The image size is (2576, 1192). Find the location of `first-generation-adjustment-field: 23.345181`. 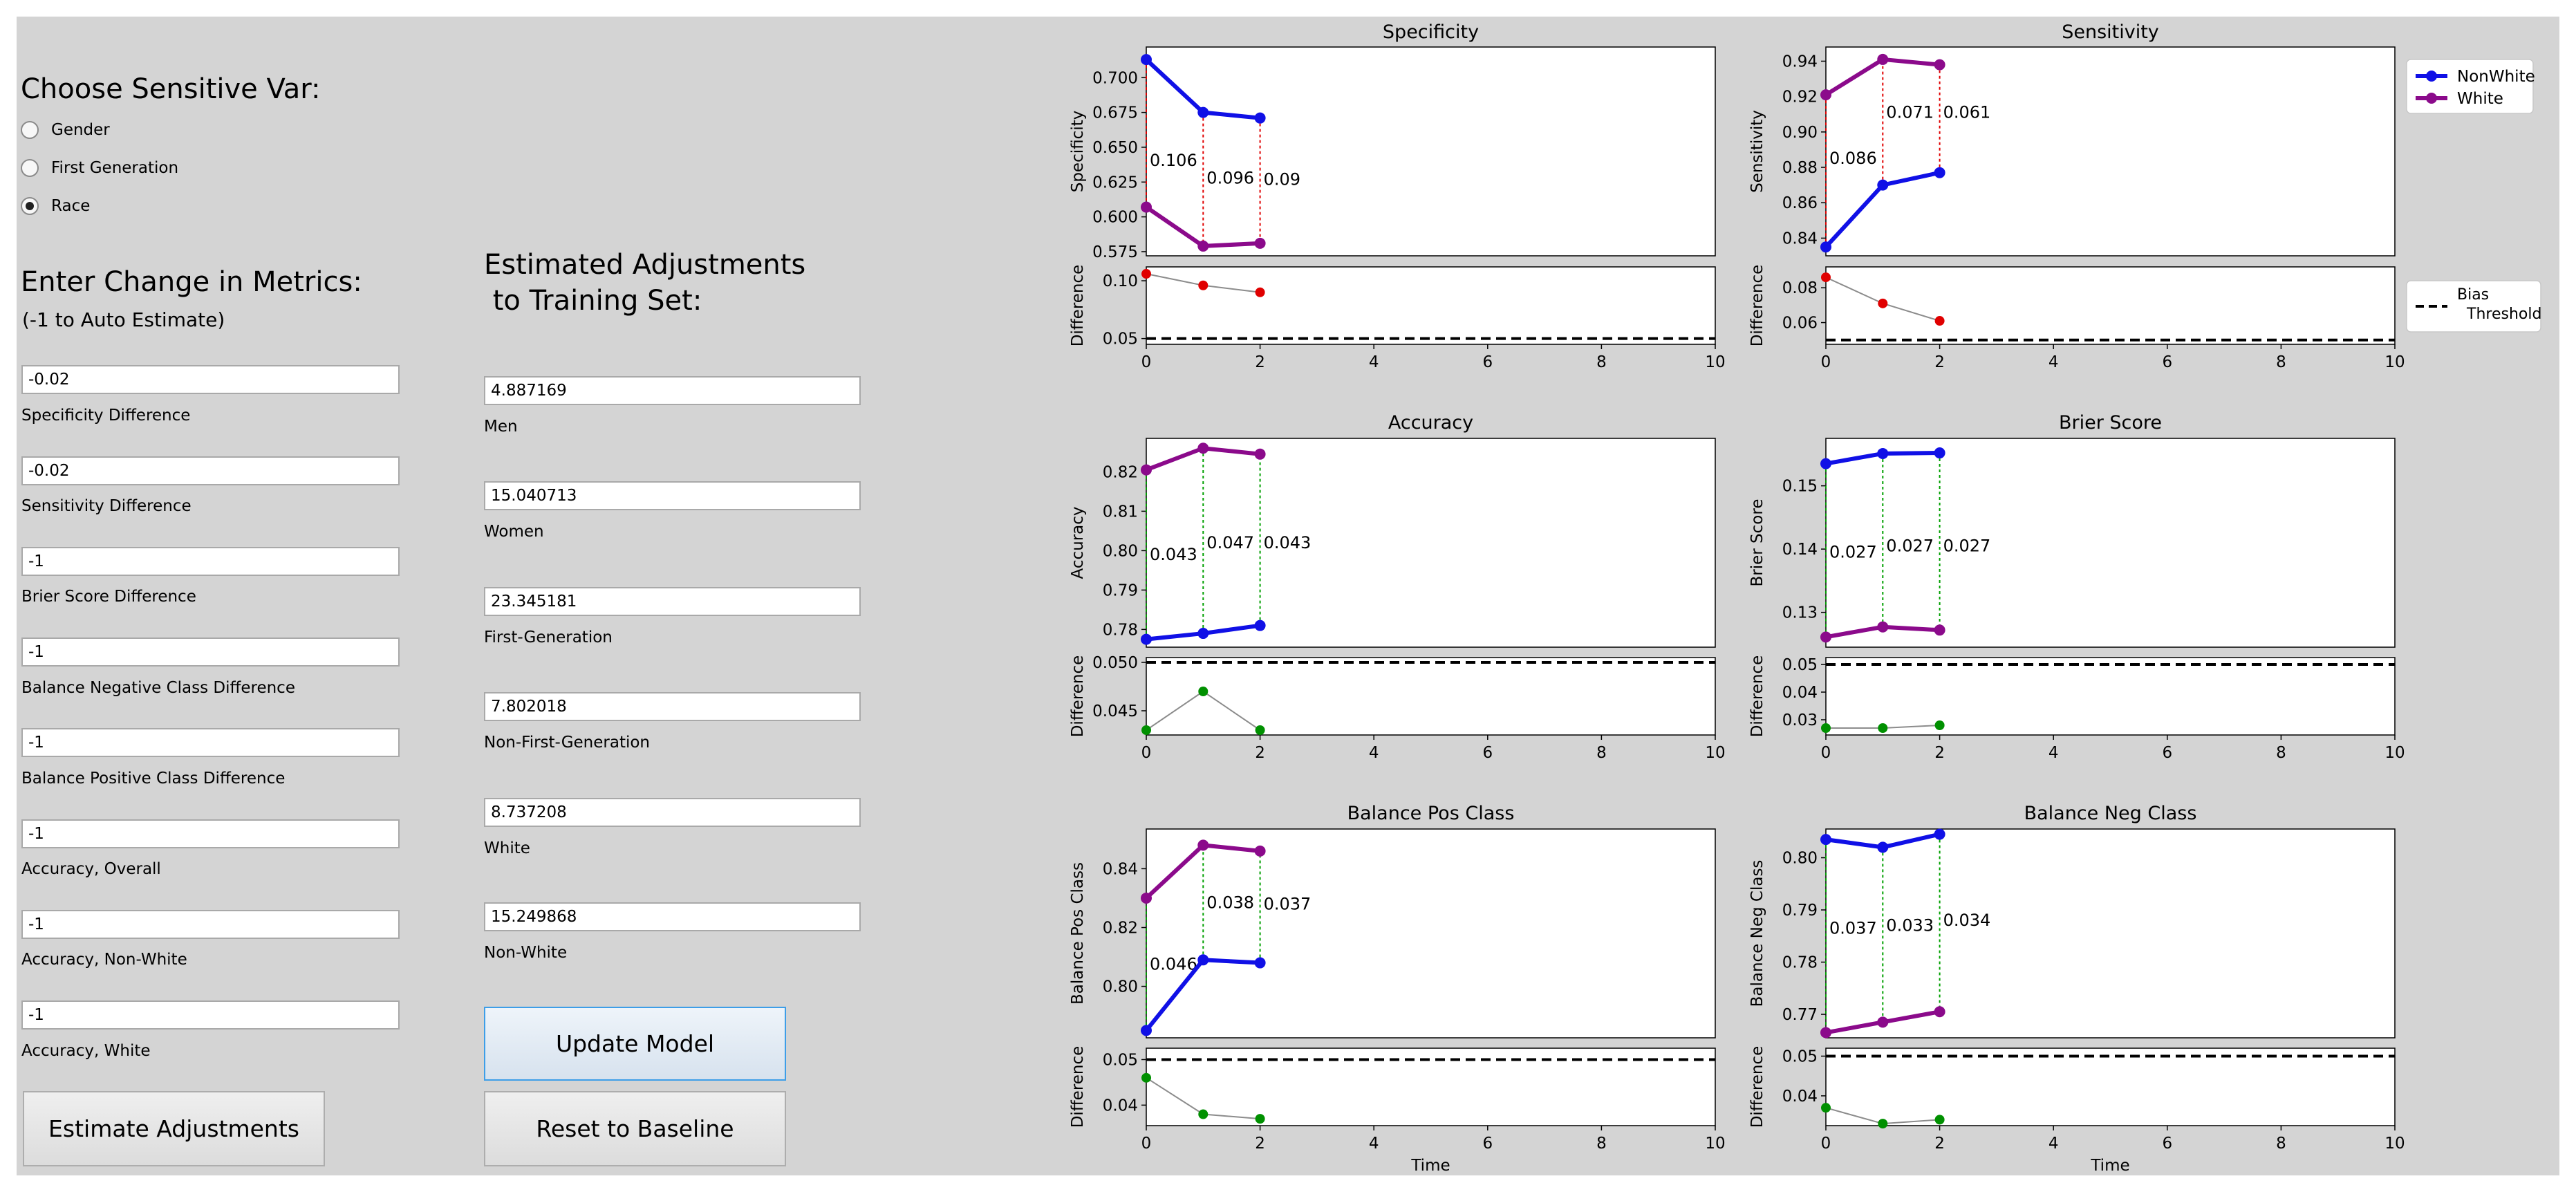

first-generation-adjustment-field: 23.345181 is located at coordinates (672, 601).